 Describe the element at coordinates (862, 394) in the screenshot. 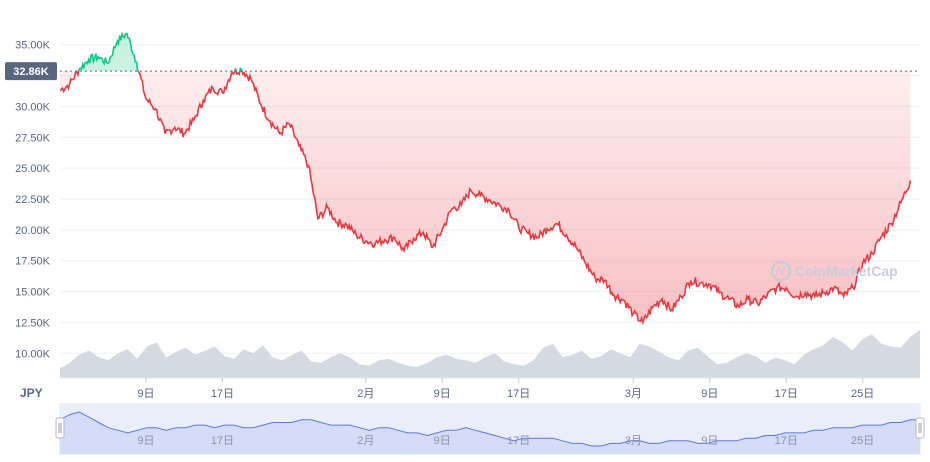

I see `x-tick-label: 25日` at that location.